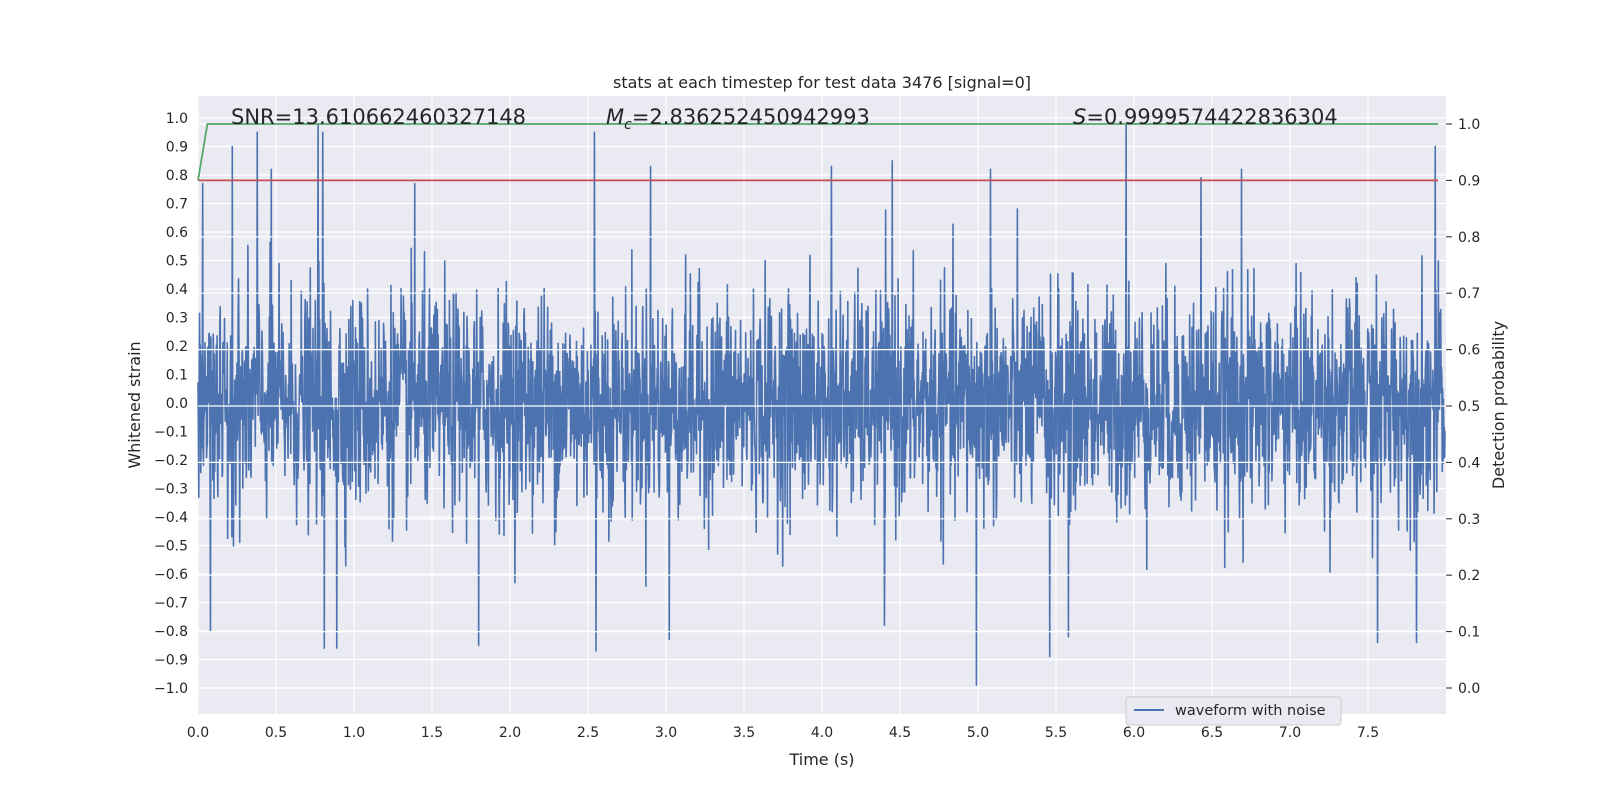 The width and height of the screenshot is (1600, 800). What do you see at coordinates (1469, 407) in the screenshot?
I see `y2-tick-label: 0.5` at bounding box center [1469, 407].